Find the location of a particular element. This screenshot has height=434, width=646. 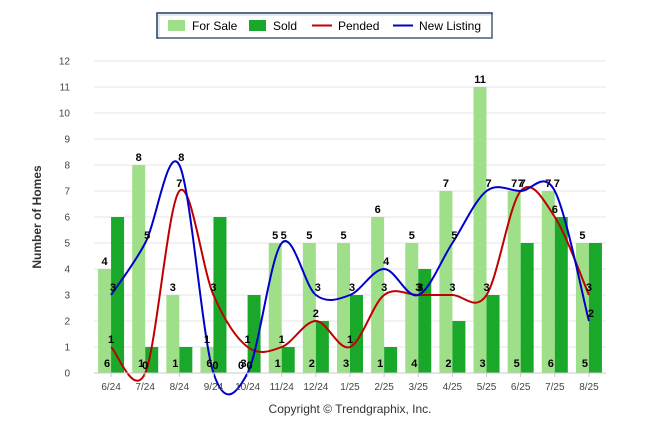

y-tick-label: 3 is located at coordinates (67, 296).